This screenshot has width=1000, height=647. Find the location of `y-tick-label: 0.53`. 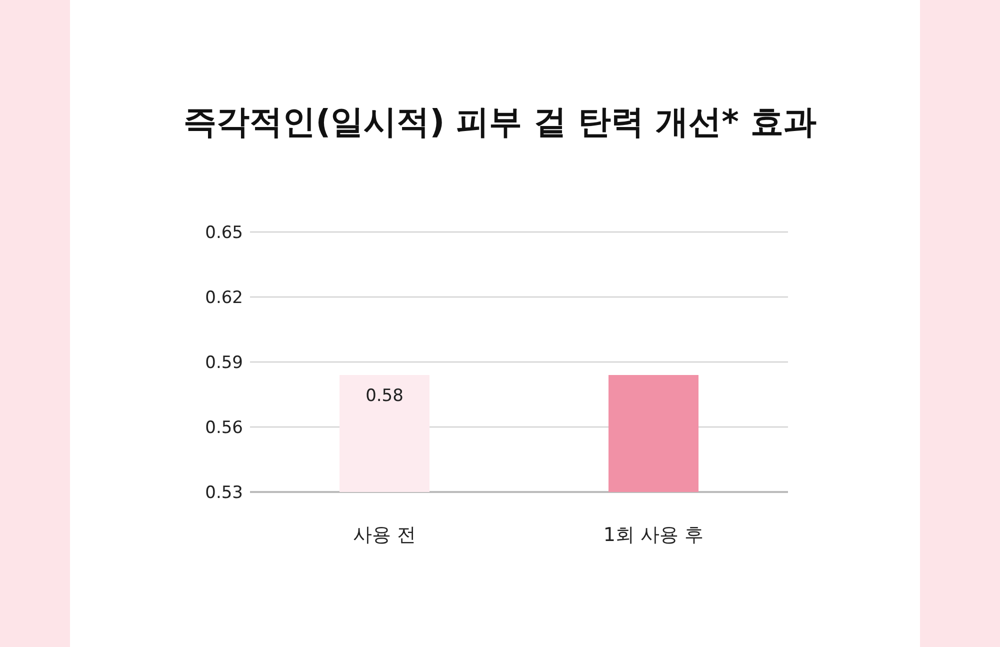

y-tick-label: 0.53 is located at coordinates (224, 493).